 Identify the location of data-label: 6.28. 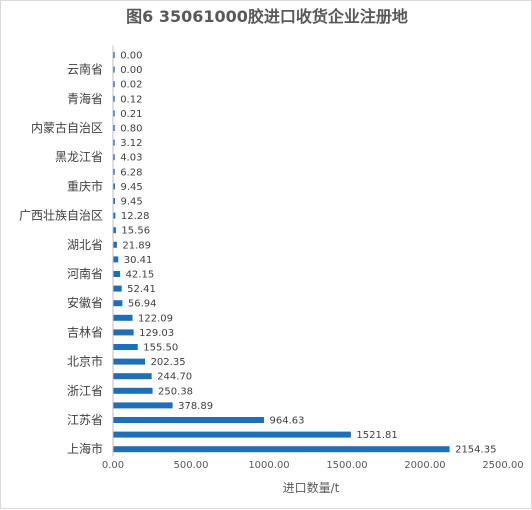
(131, 172).